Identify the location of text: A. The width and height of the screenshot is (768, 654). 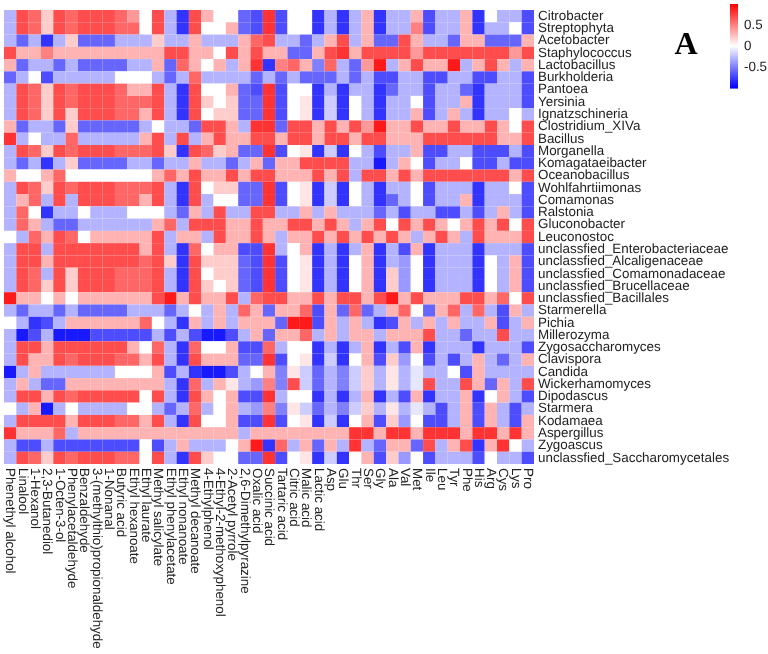
(686, 45).